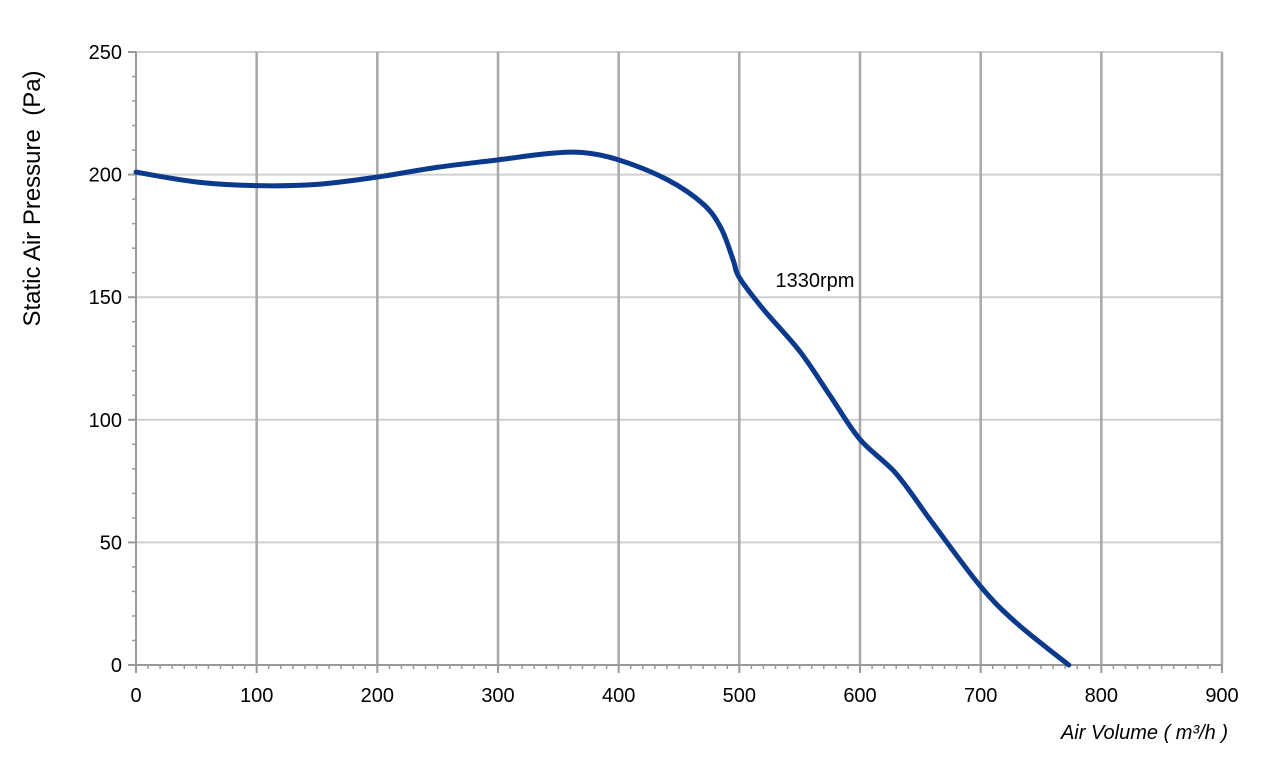 This screenshot has width=1266, height=769. I want to click on x-axis-title: Air Volume ( m³/h ), so click(1144, 733).